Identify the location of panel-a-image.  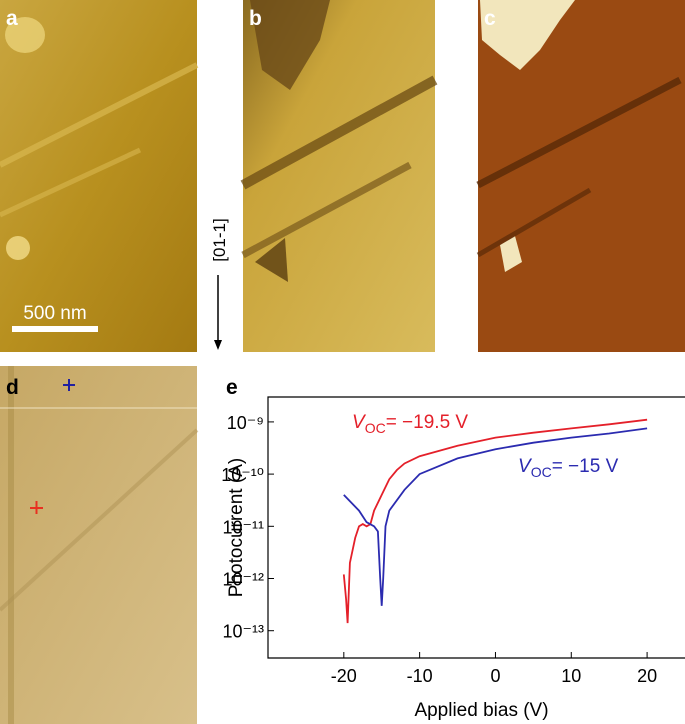
(99, 176).